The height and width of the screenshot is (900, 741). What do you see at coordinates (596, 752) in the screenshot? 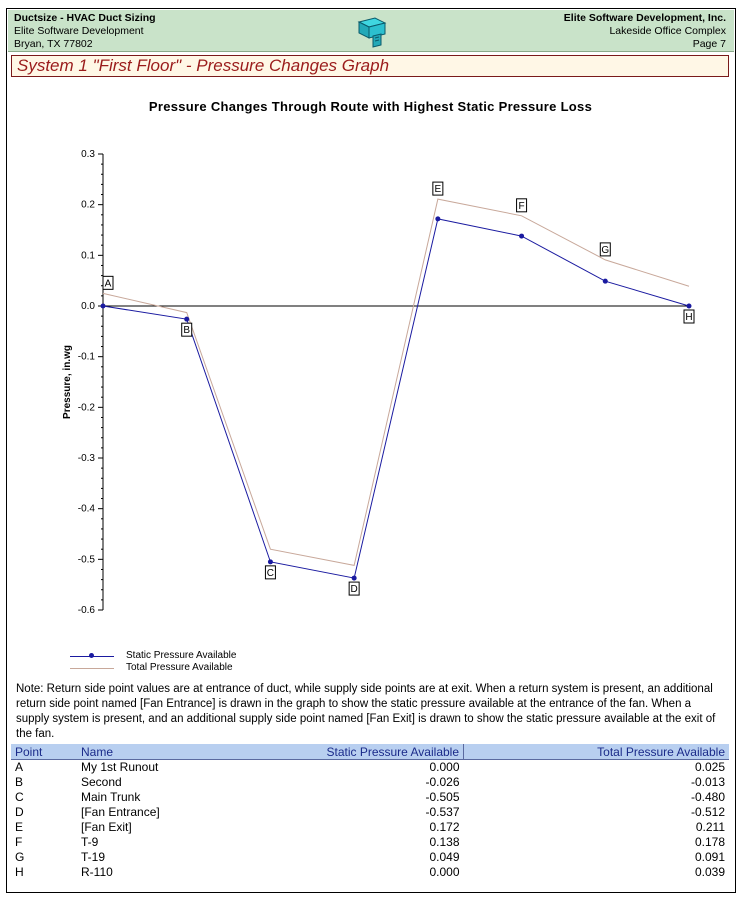
I see `col-total: Total Pressure Available` at bounding box center [596, 752].